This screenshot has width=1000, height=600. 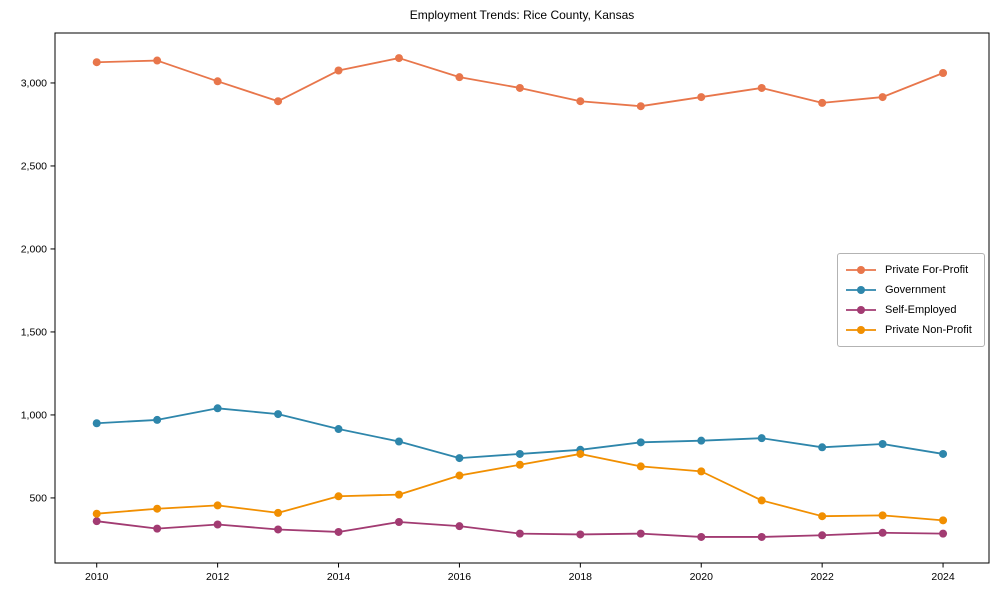 I want to click on data-point-government-2014, so click(x=338, y=429).